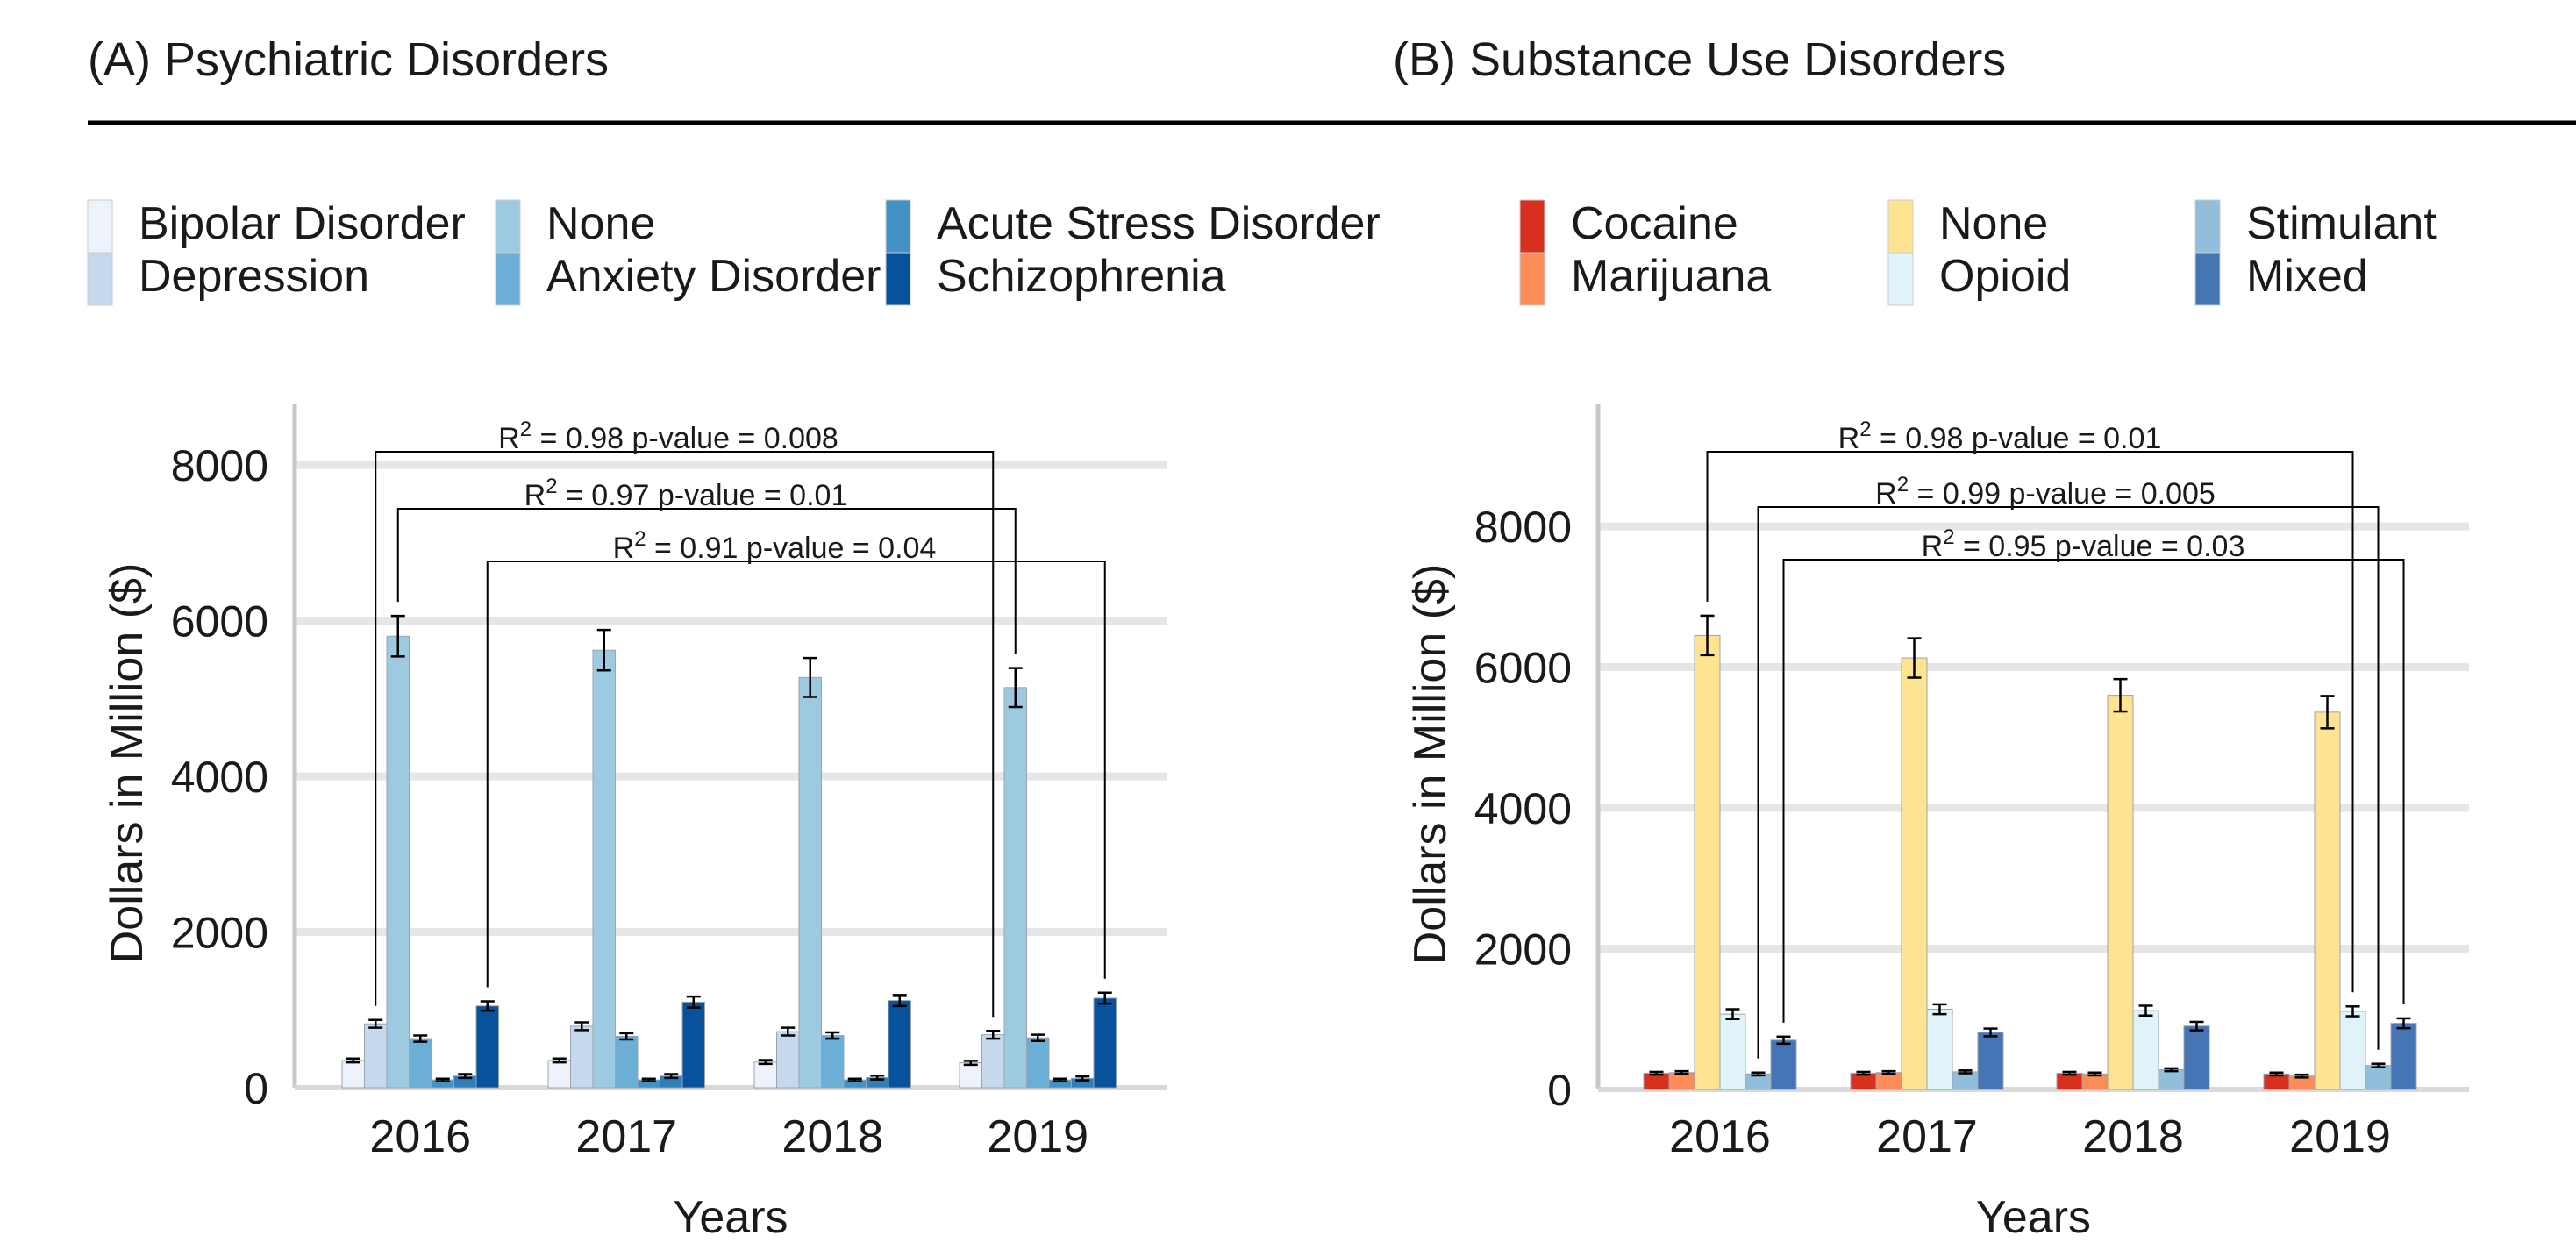  Describe the element at coordinates (1655, 223) in the screenshot. I see `legend-label: Cocaine` at that location.